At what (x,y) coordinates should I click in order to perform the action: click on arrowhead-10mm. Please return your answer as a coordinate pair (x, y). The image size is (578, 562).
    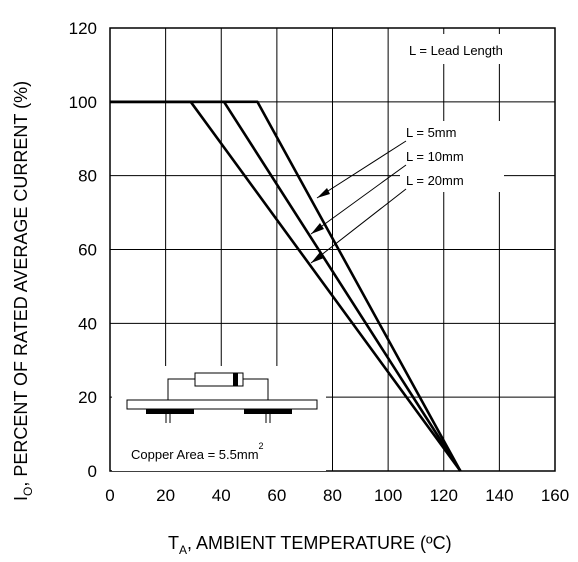
    Looking at the image, I should click on (317, 228).